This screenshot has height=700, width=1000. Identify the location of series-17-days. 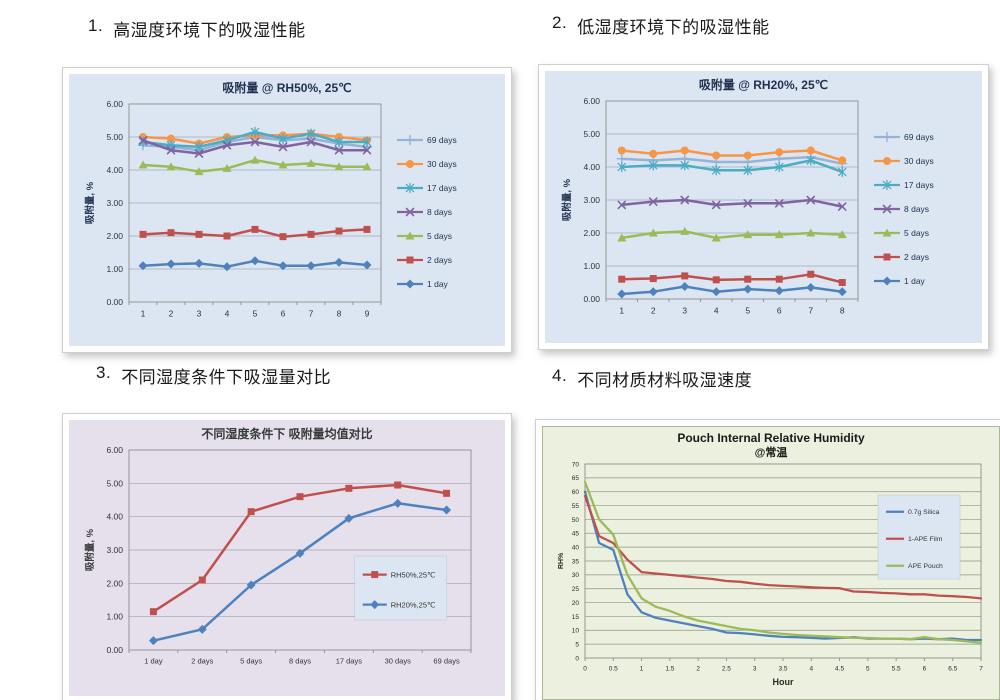
(732, 166).